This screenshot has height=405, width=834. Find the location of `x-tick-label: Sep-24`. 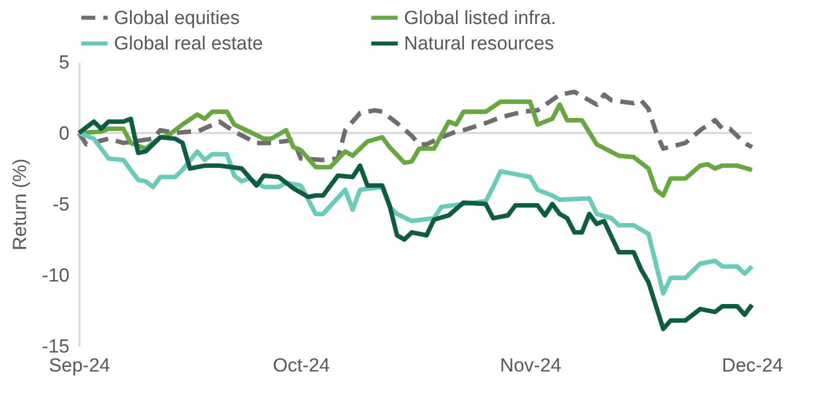

x-tick-label: Sep-24 is located at coordinates (79, 366).